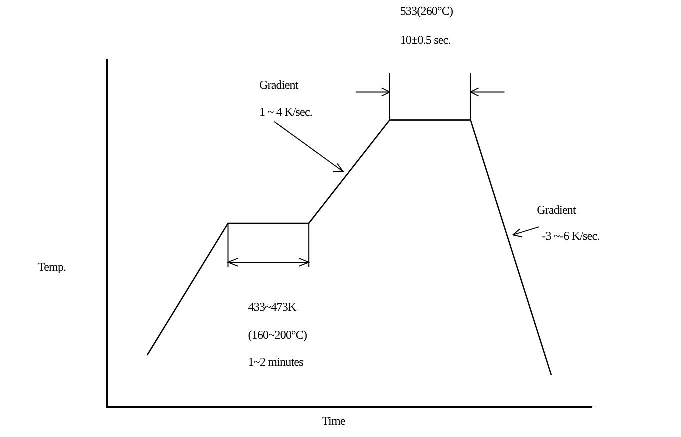 The width and height of the screenshot is (681, 437). Describe the element at coordinates (279, 85) in the screenshot. I see `text: Gradient` at that location.